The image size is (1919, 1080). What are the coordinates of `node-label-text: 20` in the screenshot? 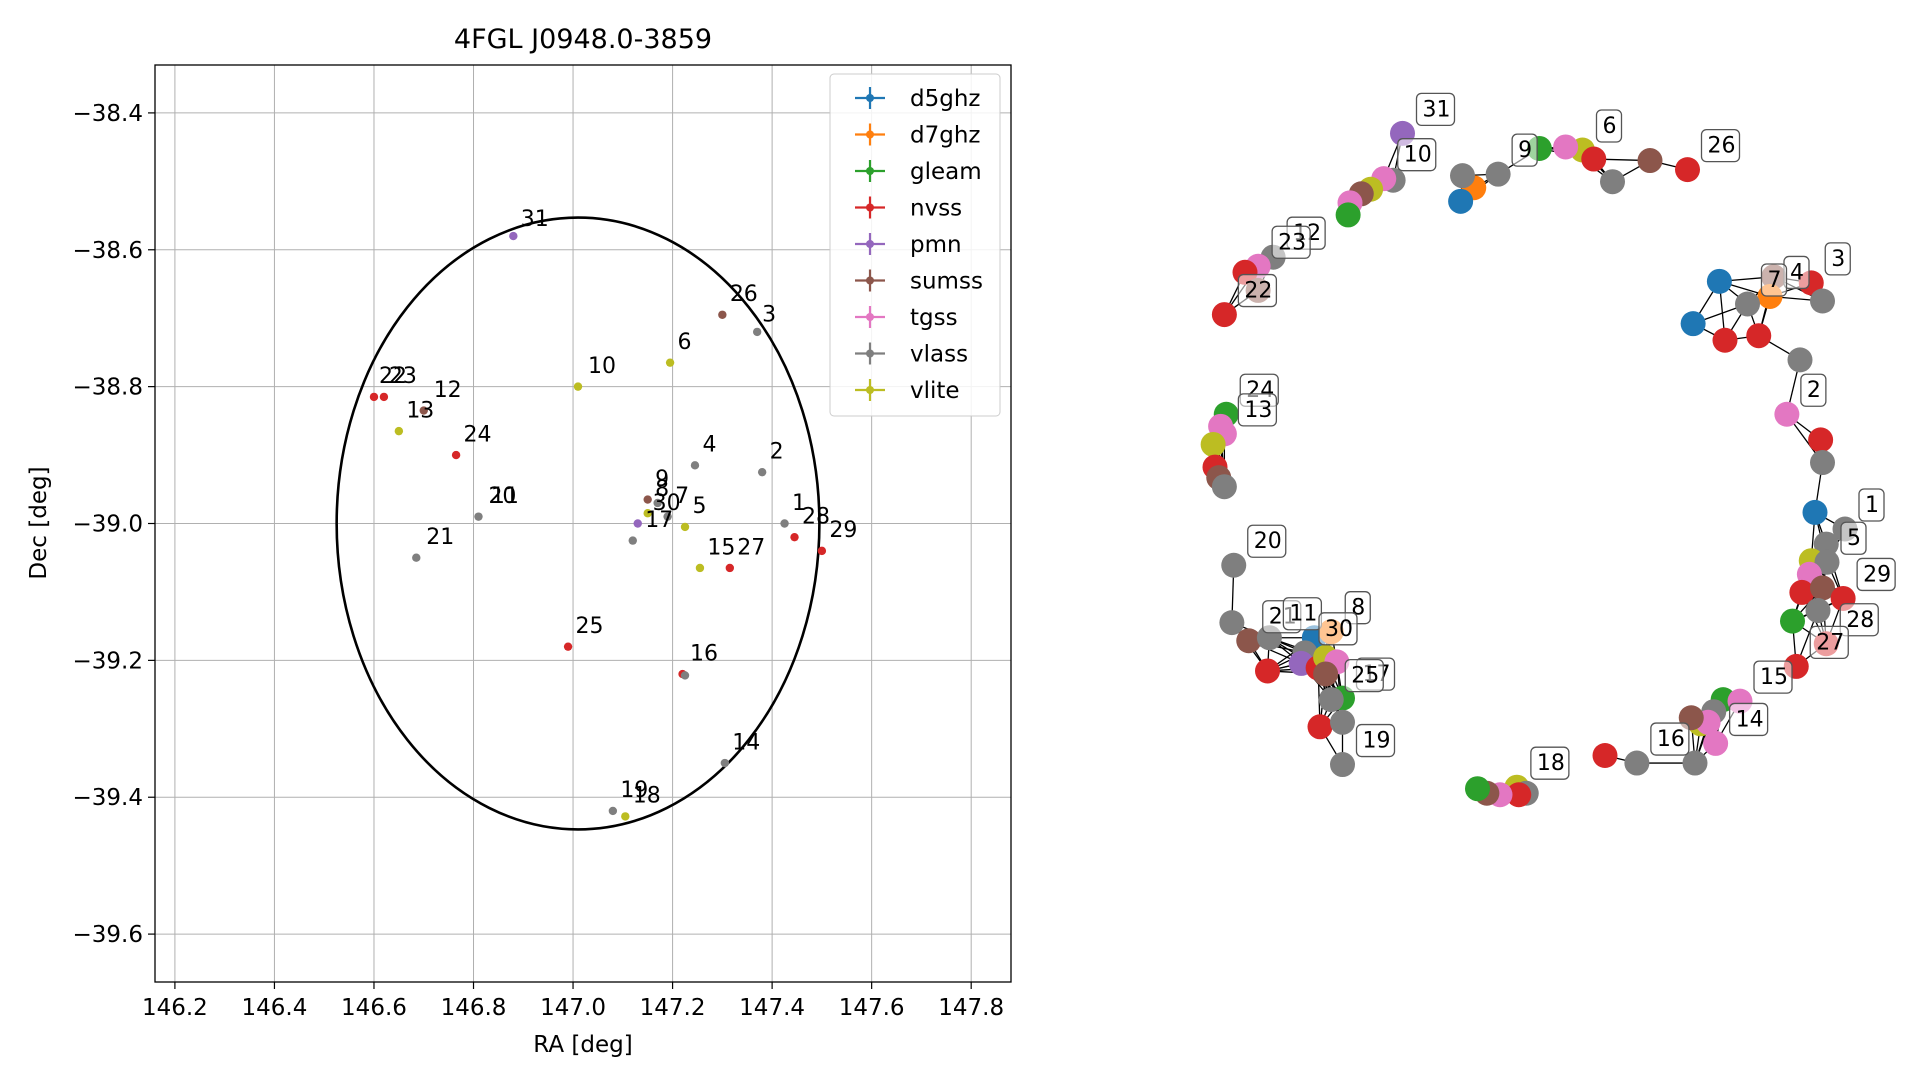 It's located at (1268, 541).